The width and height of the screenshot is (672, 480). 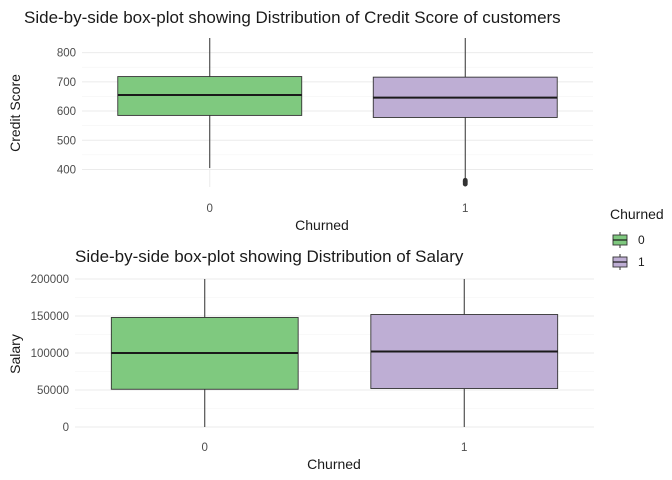 I want to click on legend-entries: 01, so click(x=628, y=251).